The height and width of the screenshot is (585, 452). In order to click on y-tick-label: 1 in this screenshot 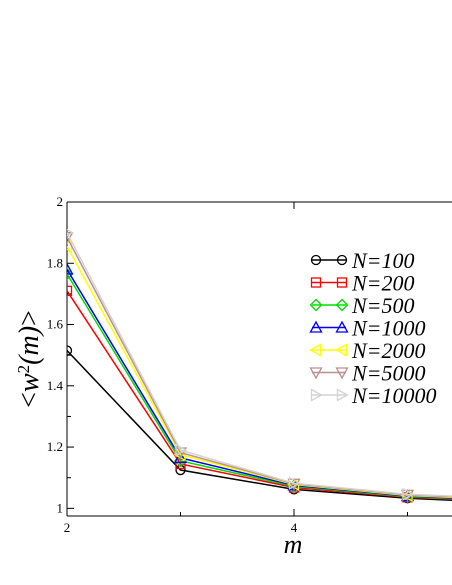, I will do `click(60, 507)`.